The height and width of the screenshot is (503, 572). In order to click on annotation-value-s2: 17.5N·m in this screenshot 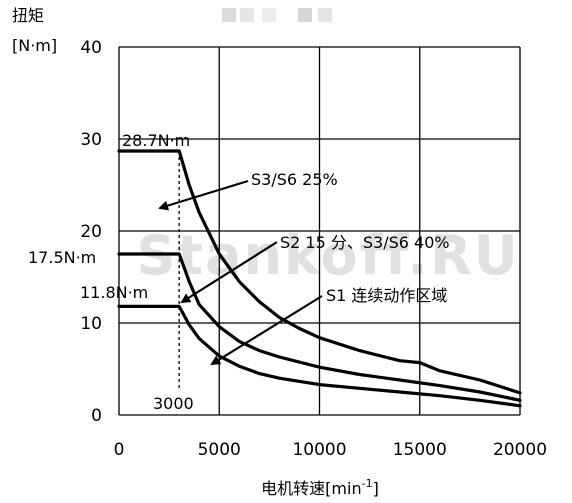, I will do `click(62, 257)`.